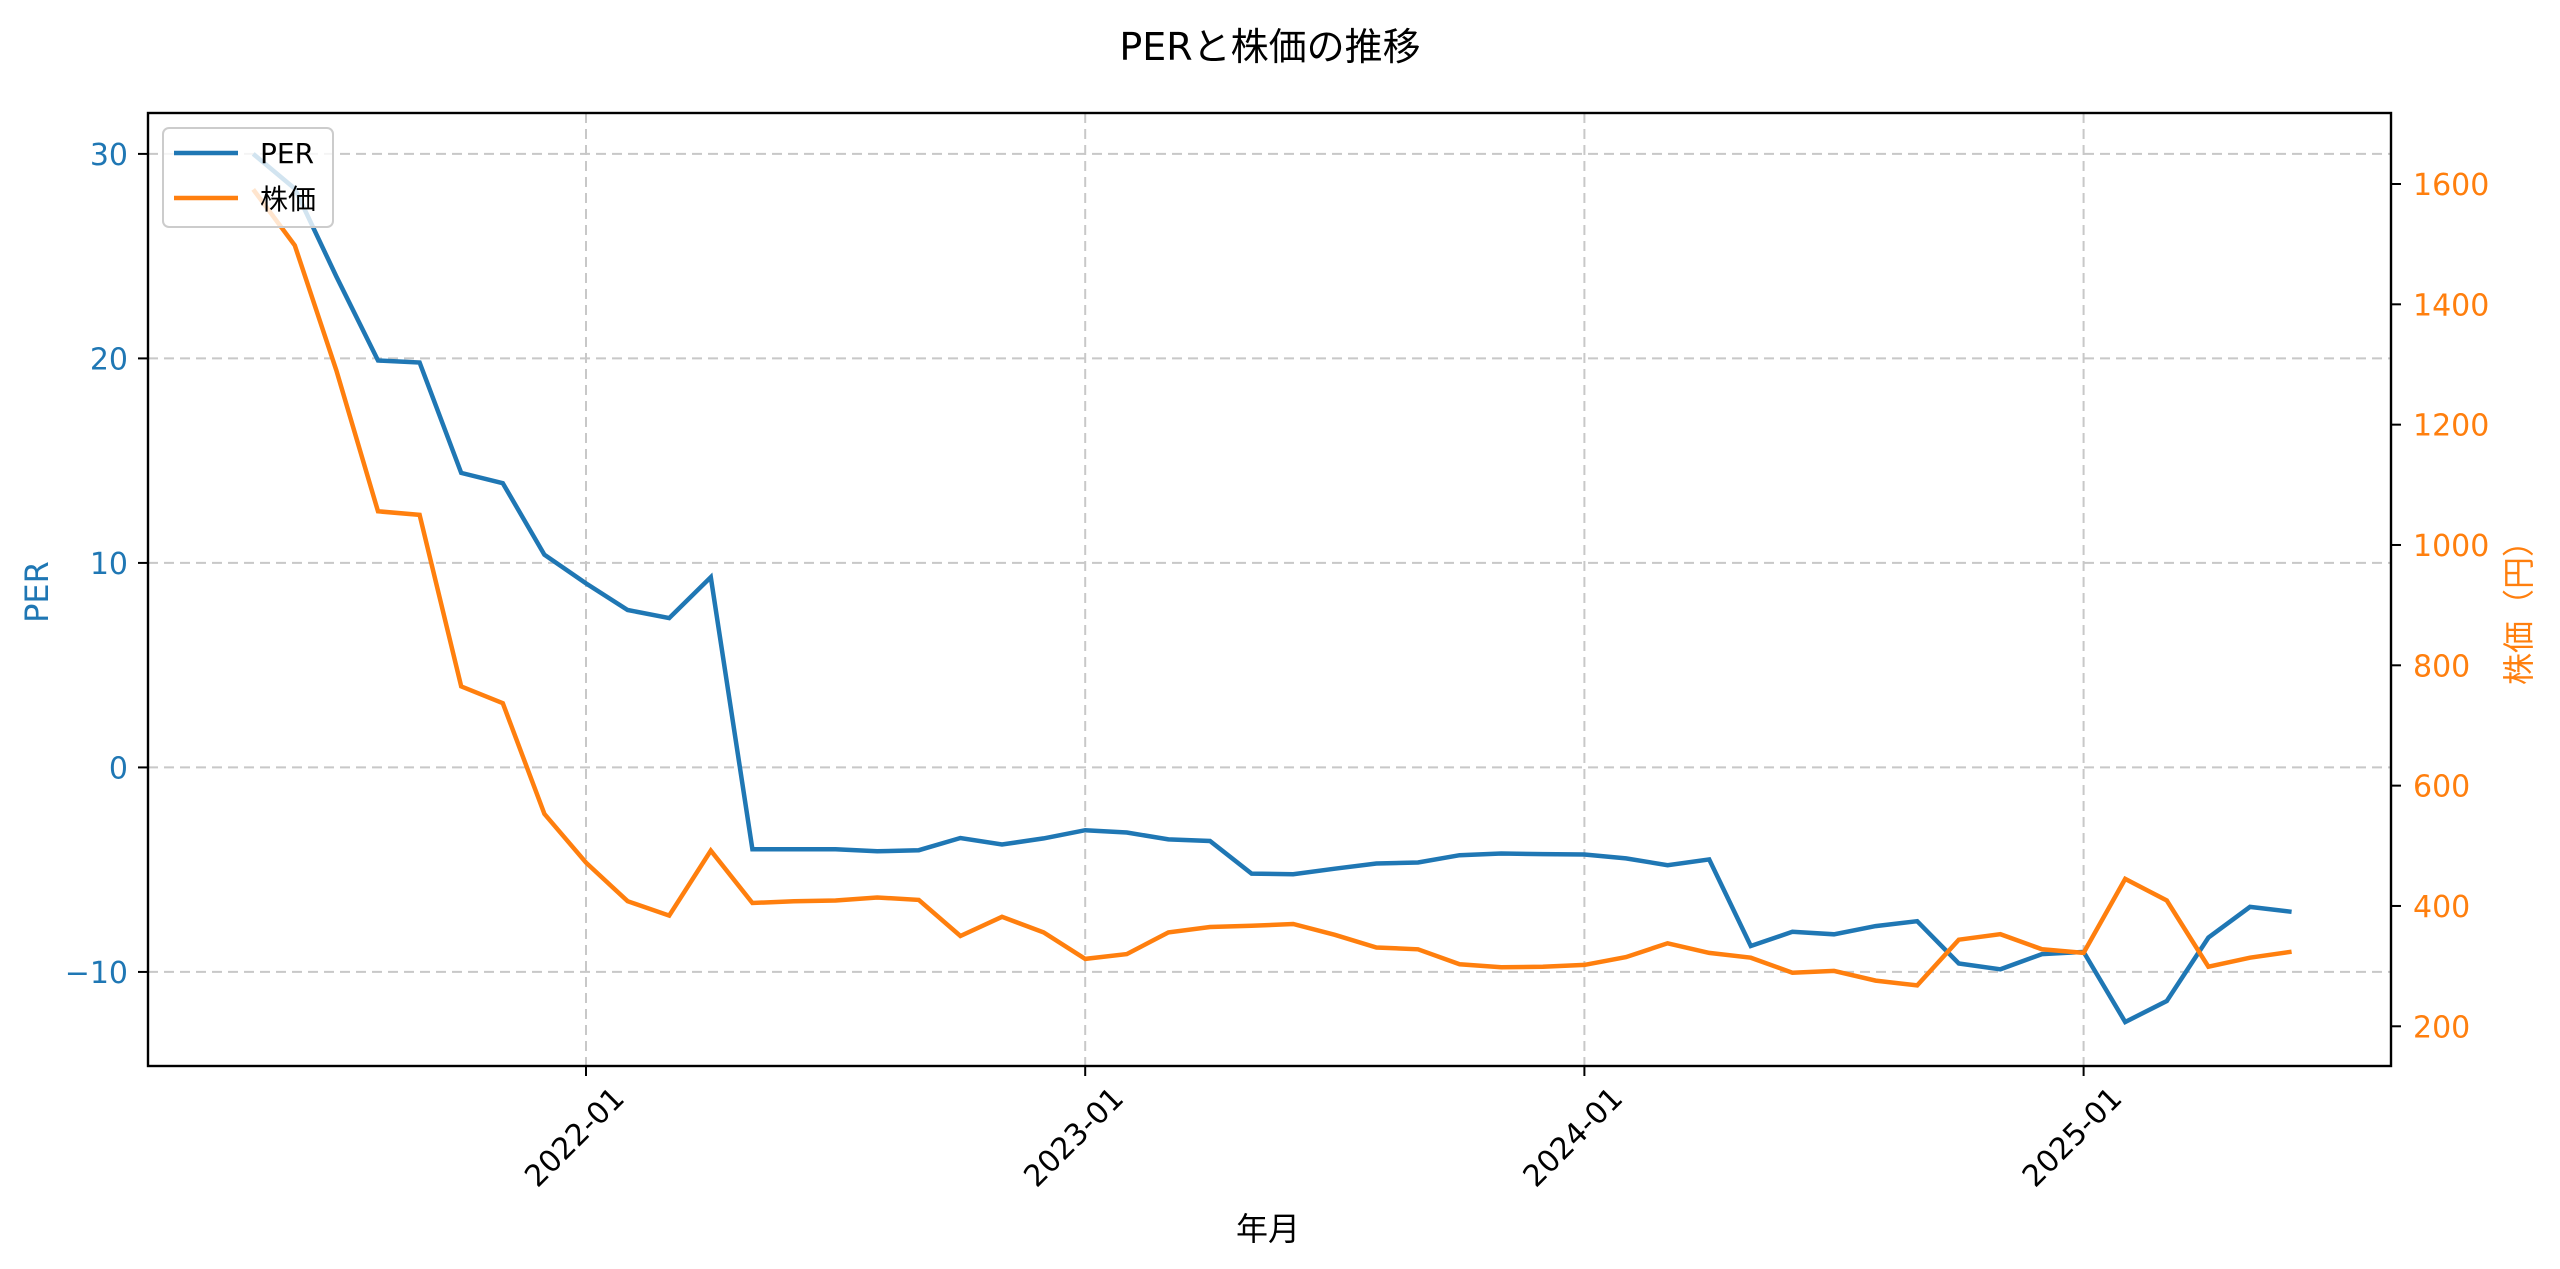 The image size is (2560, 1269). I want to click on left-tick-label: 0, so click(118, 768).